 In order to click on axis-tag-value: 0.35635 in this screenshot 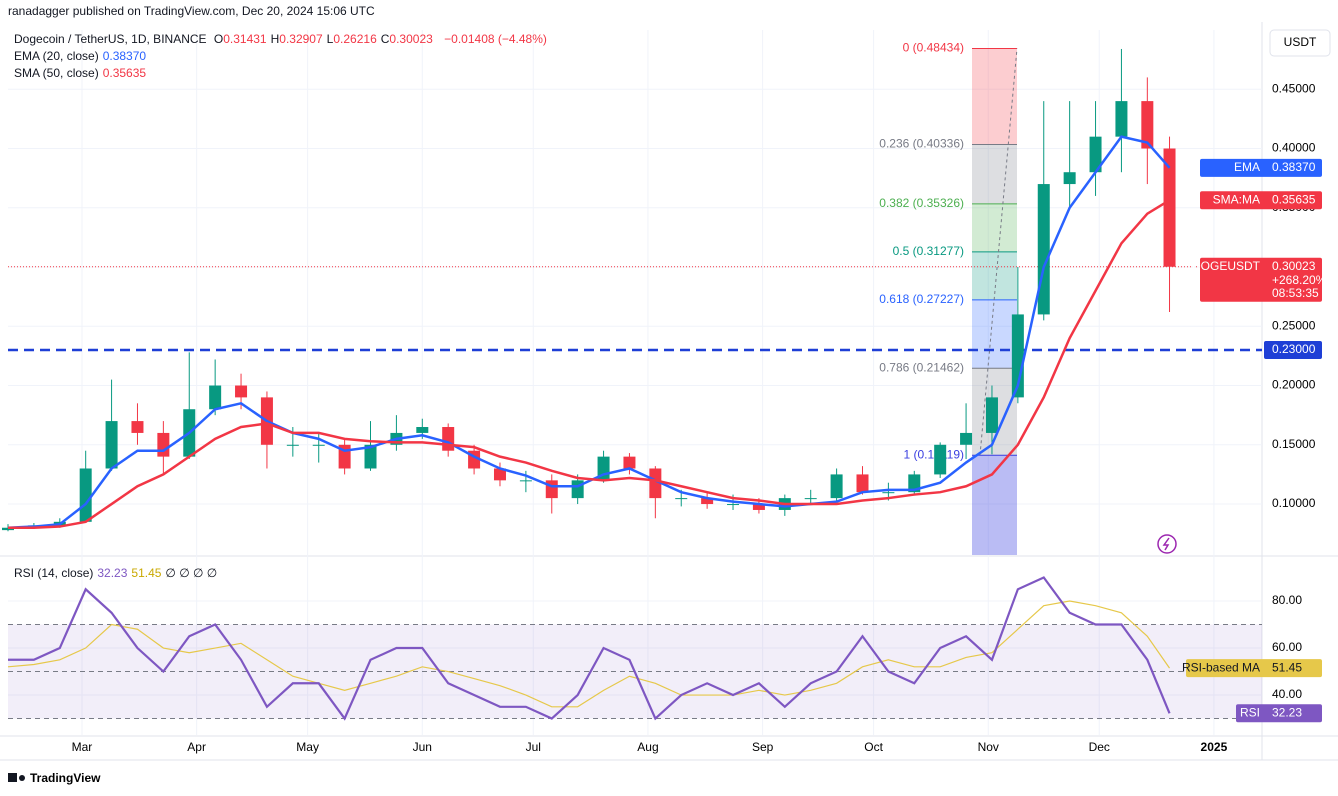, I will do `click(1294, 199)`.